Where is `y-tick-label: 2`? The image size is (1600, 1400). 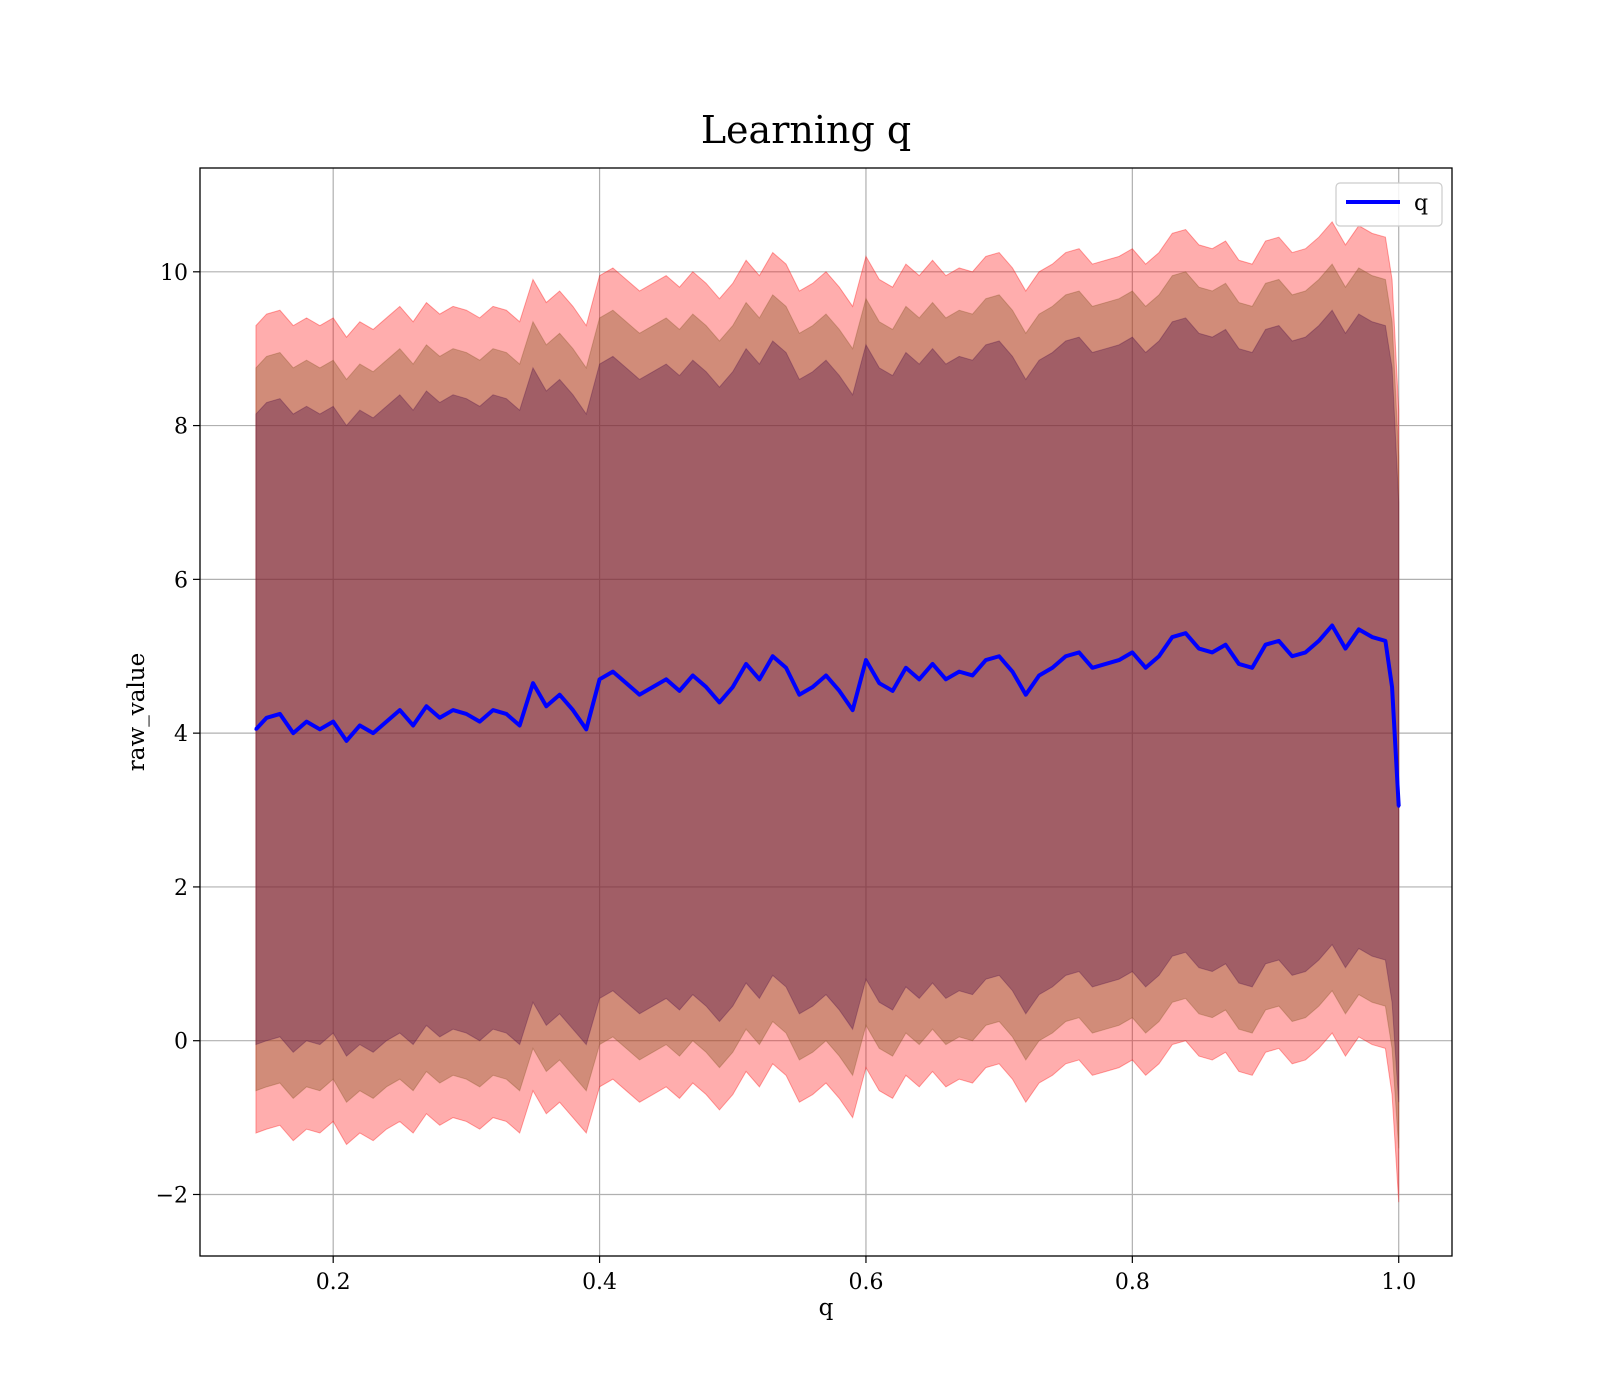 y-tick-label: 2 is located at coordinates (181, 888).